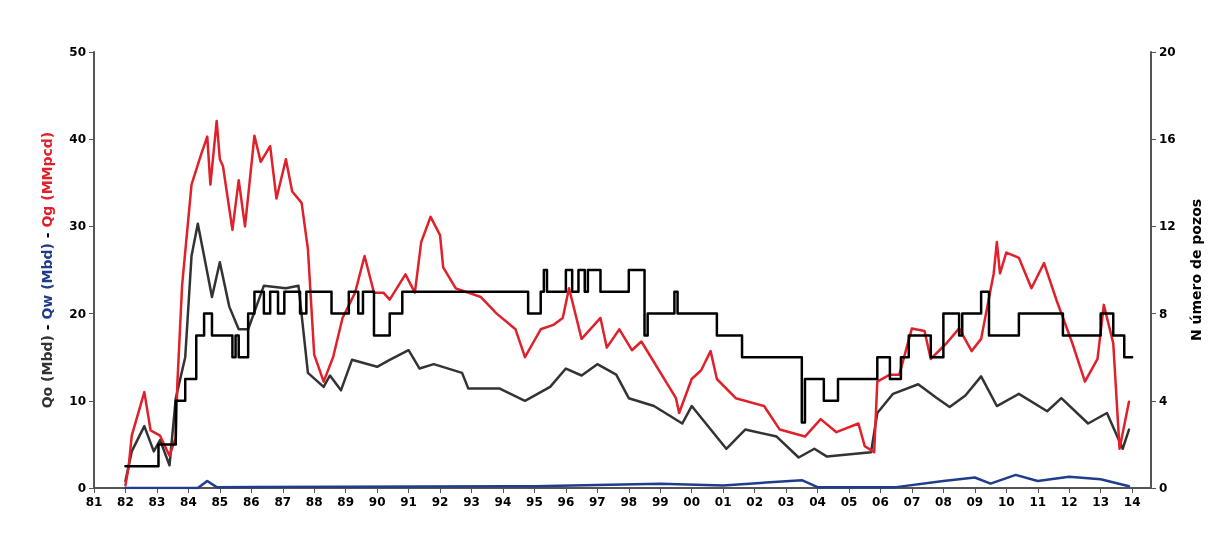  What do you see at coordinates (660, 502) in the screenshot?
I see `x-tick-label: 99` at bounding box center [660, 502].